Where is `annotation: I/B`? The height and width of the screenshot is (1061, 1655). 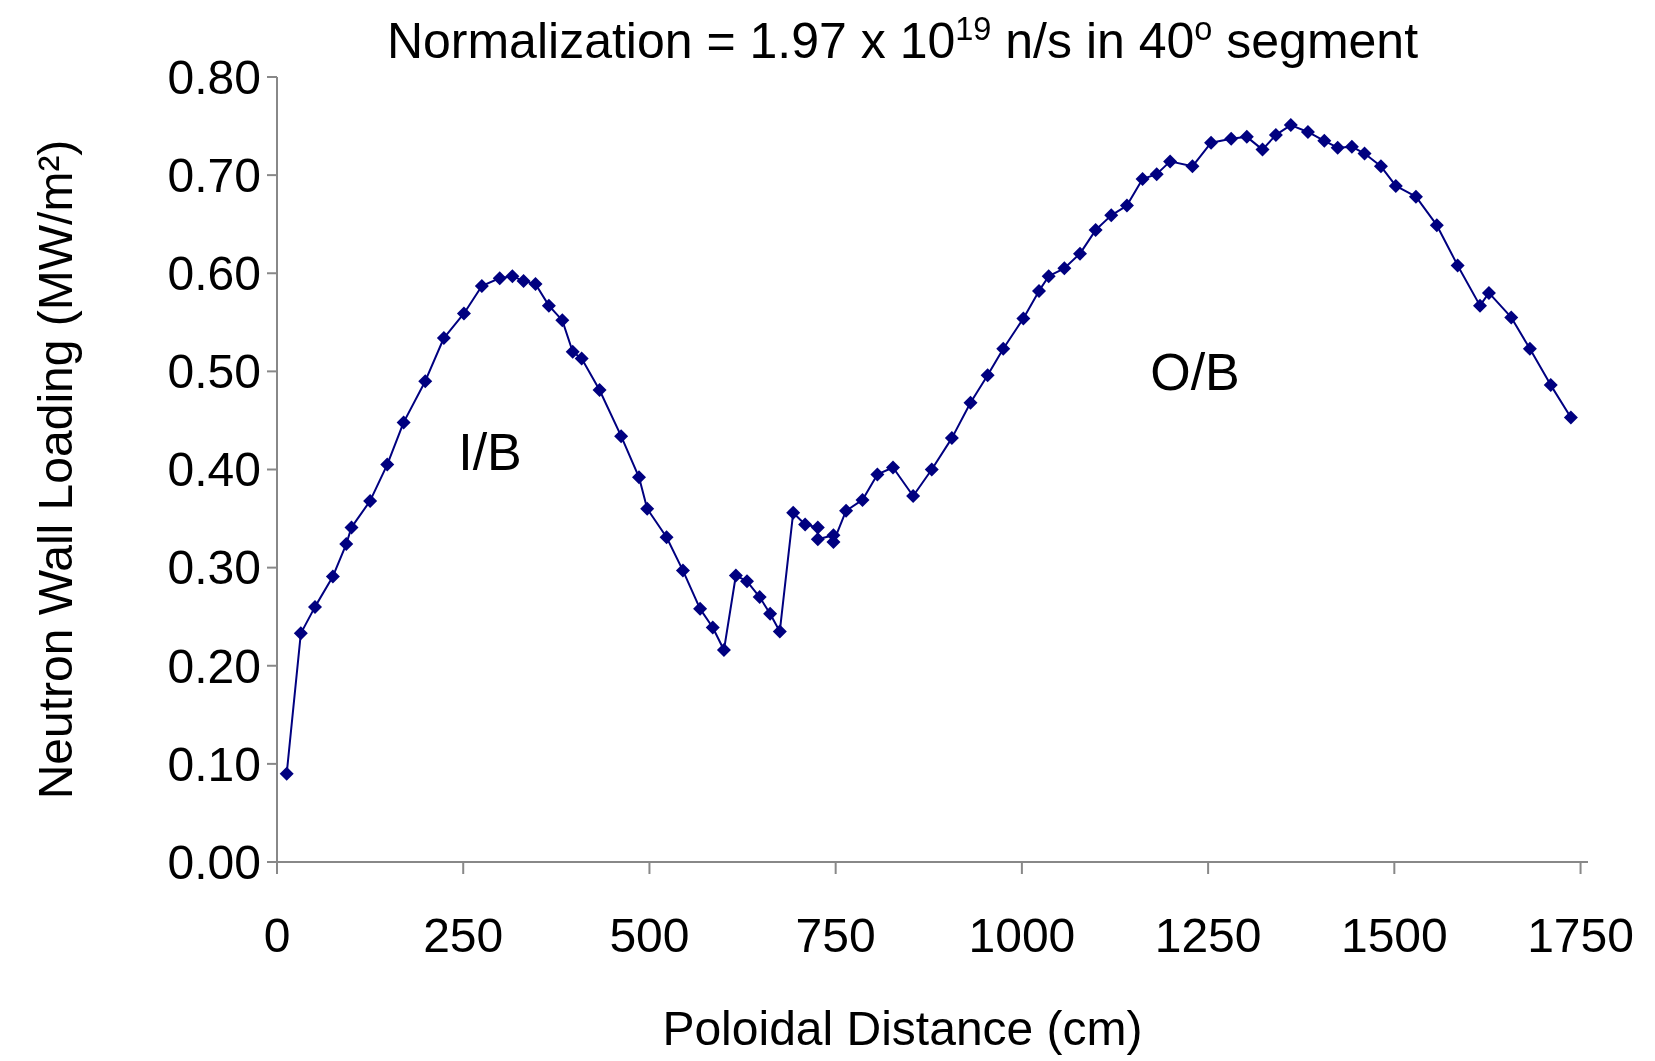 annotation: I/B is located at coordinates (490, 452).